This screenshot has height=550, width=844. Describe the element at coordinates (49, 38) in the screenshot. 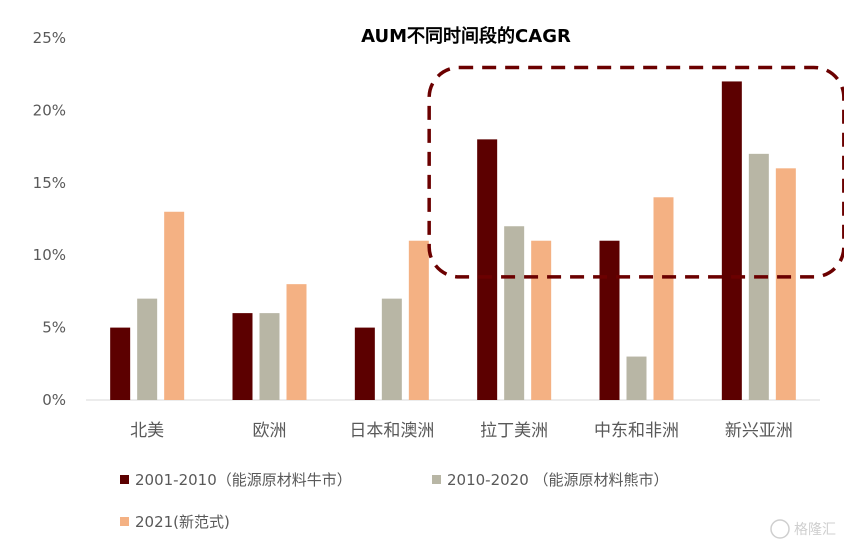

I see `y-tick-label: 25%` at that location.